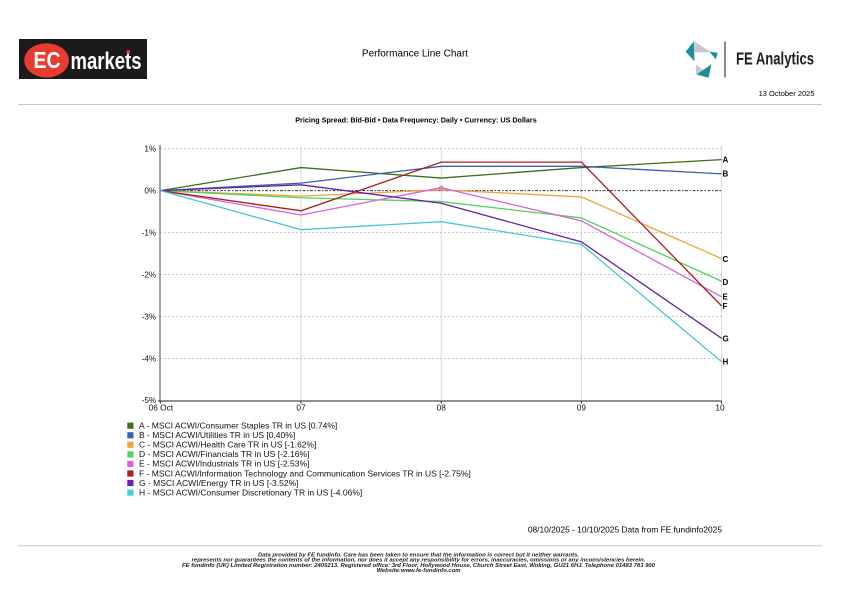 This screenshot has width=841, height=595. Describe the element at coordinates (726, 296) in the screenshot. I see `svg-text: E` at that location.